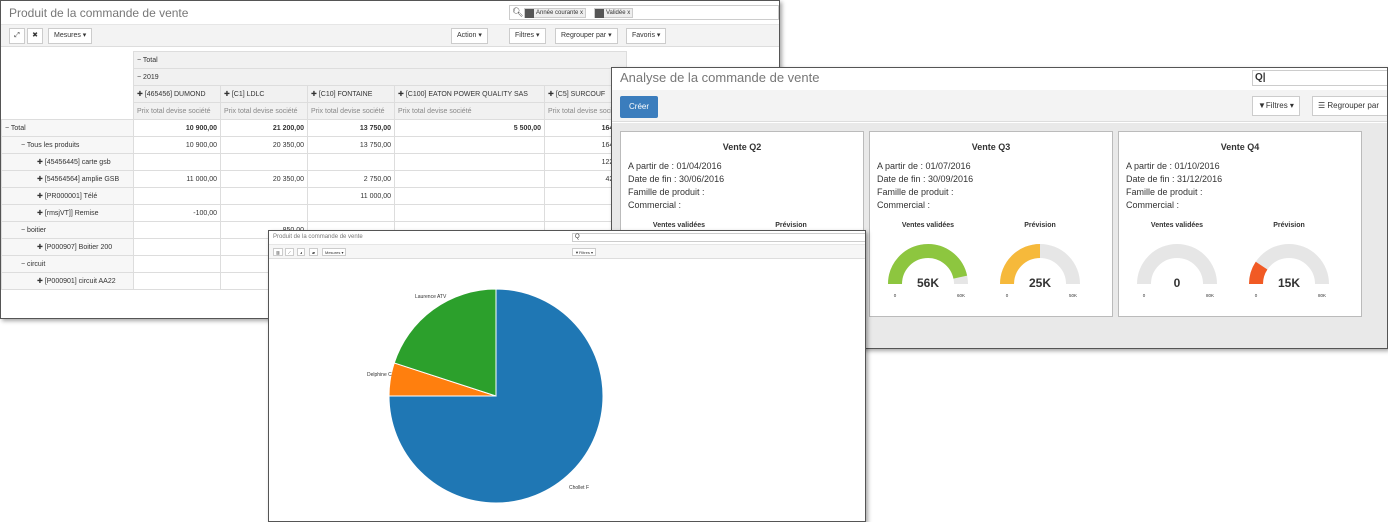 The image size is (1388, 522). What do you see at coordinates (529, 13) in the screenshot?
I see `filter-icon` at bounding box center [529, 13].